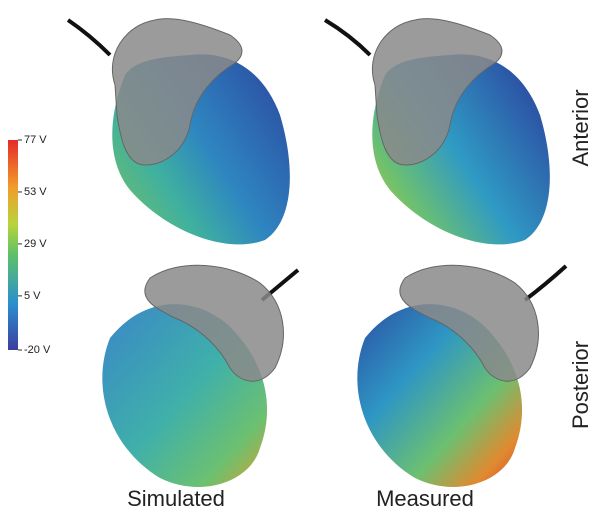  I want to click on row-label: Anterior, so click(580, 127).